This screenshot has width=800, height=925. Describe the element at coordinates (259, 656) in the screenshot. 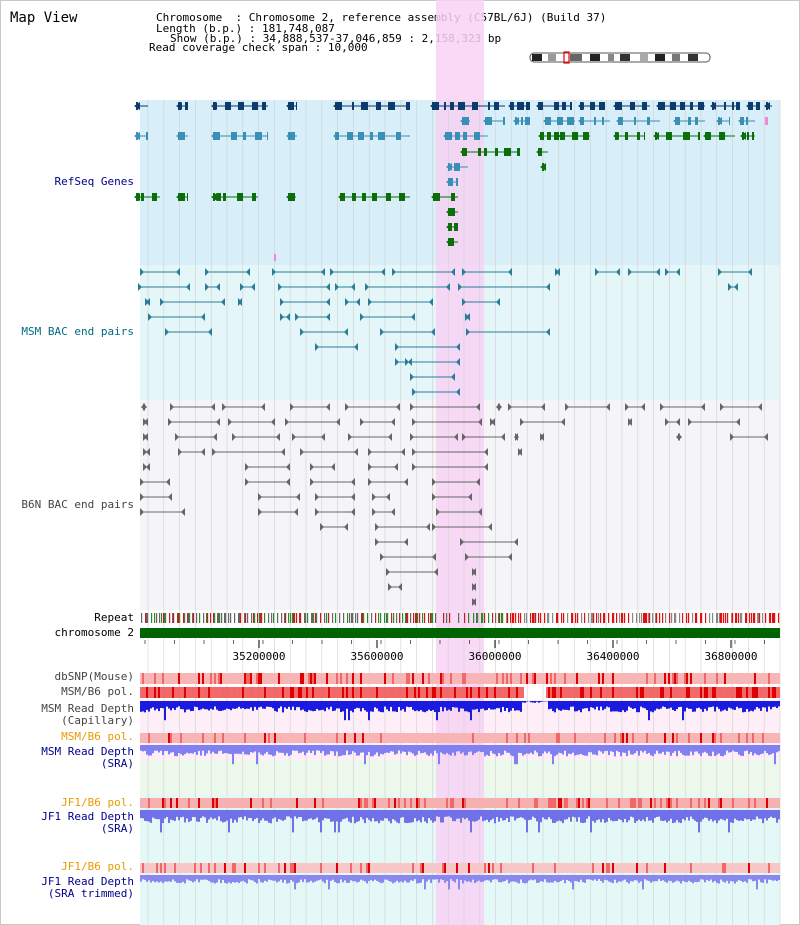

I see `ruler-tick-label: 35200000` at that location.